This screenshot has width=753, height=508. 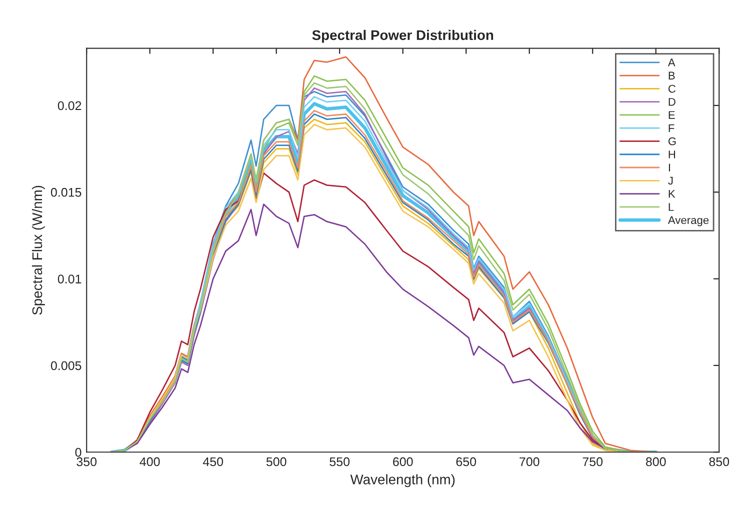 What do you see at coordinates (70, 279) in the screenshot?
I see `y-tick-label: 0.01` at bounding box center [70, 279].